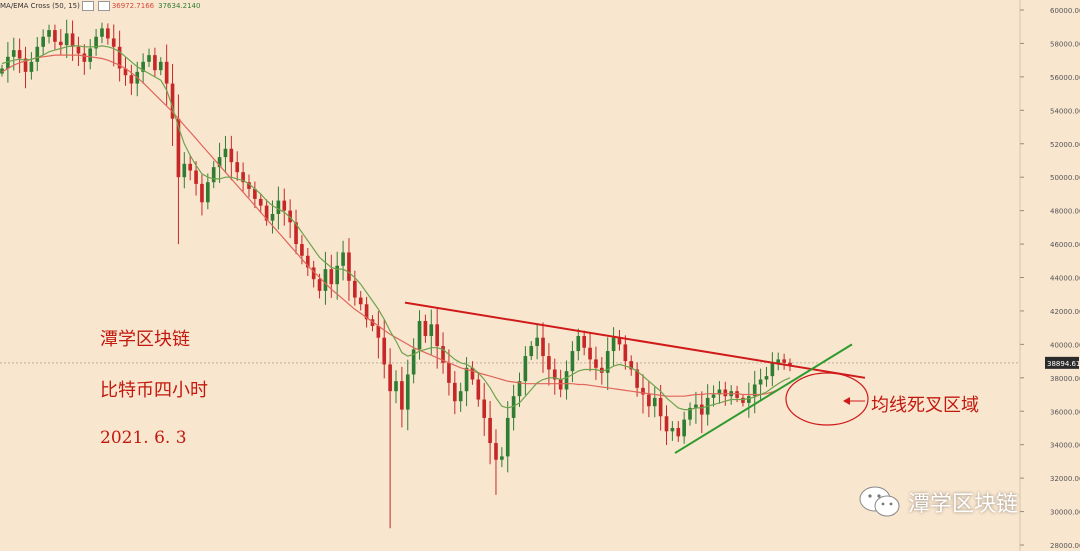 Image resolution: width=1080 pixels, height=551 pixels. What do you see at coordinates (1065, 513) in the screenshot?
I see `y-tick-label: 30000.00` at bounding box center [1065, 513].